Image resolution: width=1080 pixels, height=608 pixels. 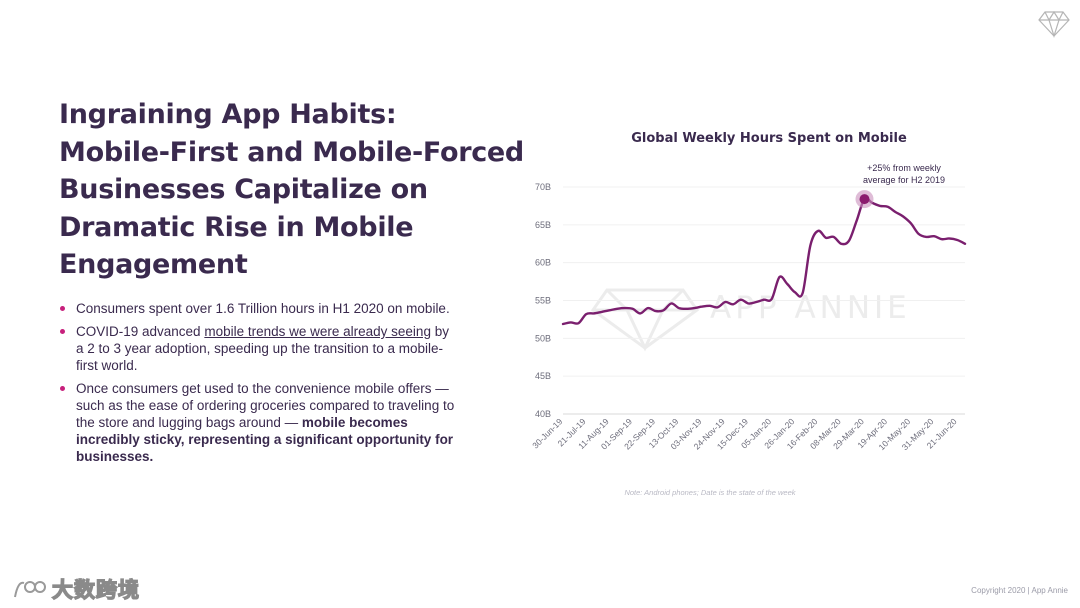 What do you see at coordinates (243, 189) in the screenshot?
I see `title-line: Businesses Capitalize on` at bounding box center [243, 189].